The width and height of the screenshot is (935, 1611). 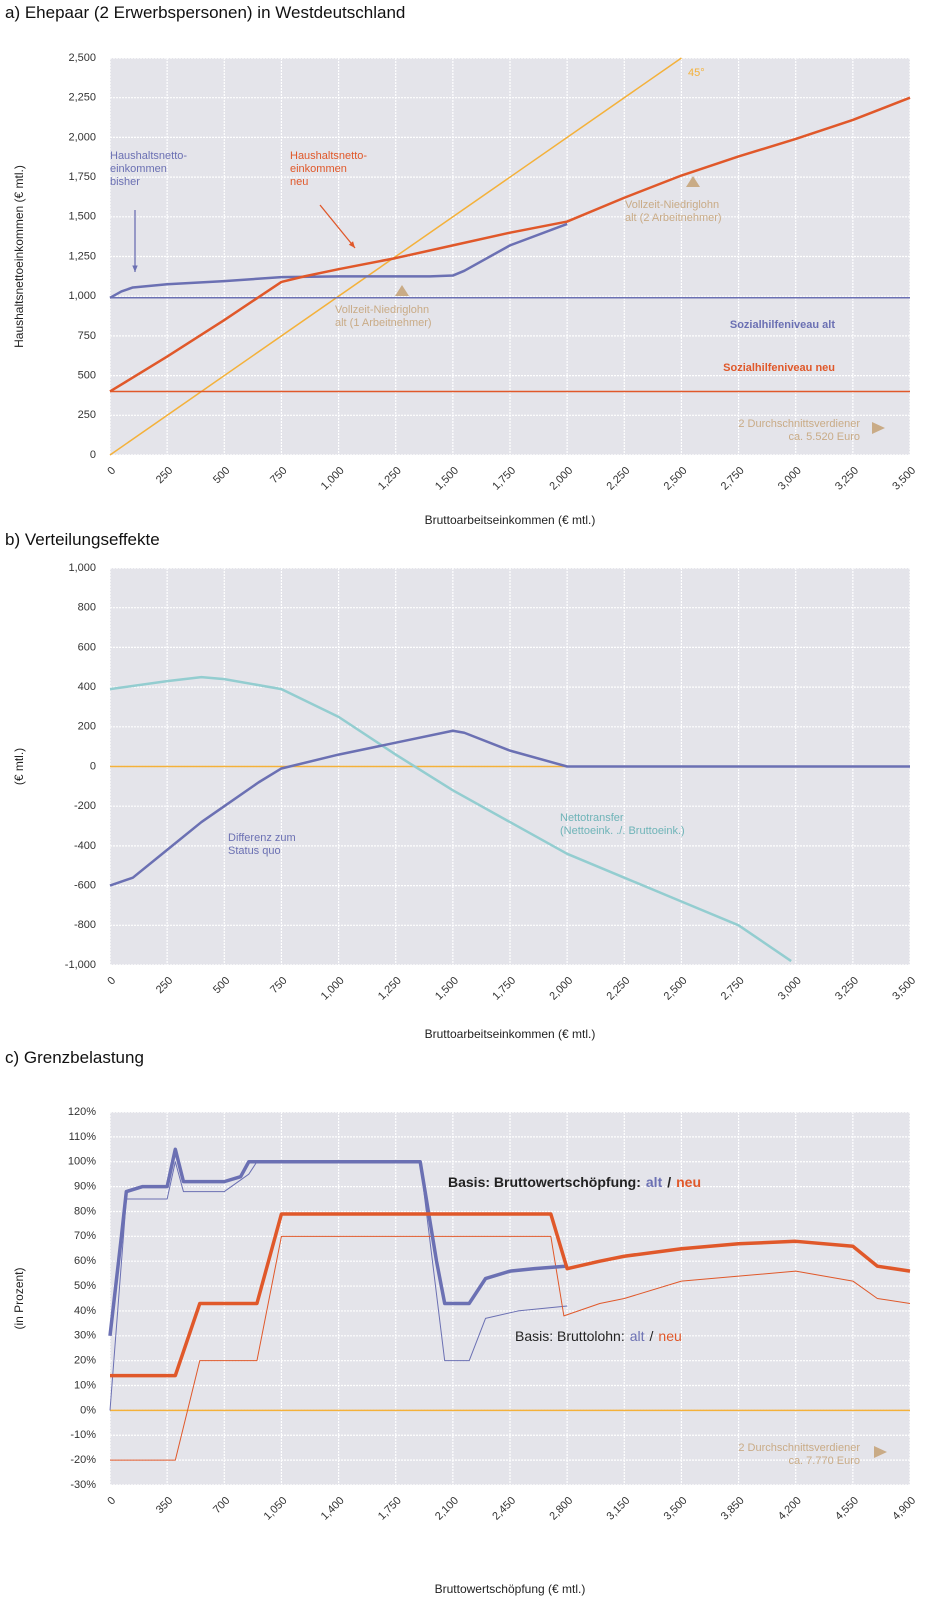 I want to click on annotation-part: ca. 7.770 Euro, so click(x=824, y=1461).